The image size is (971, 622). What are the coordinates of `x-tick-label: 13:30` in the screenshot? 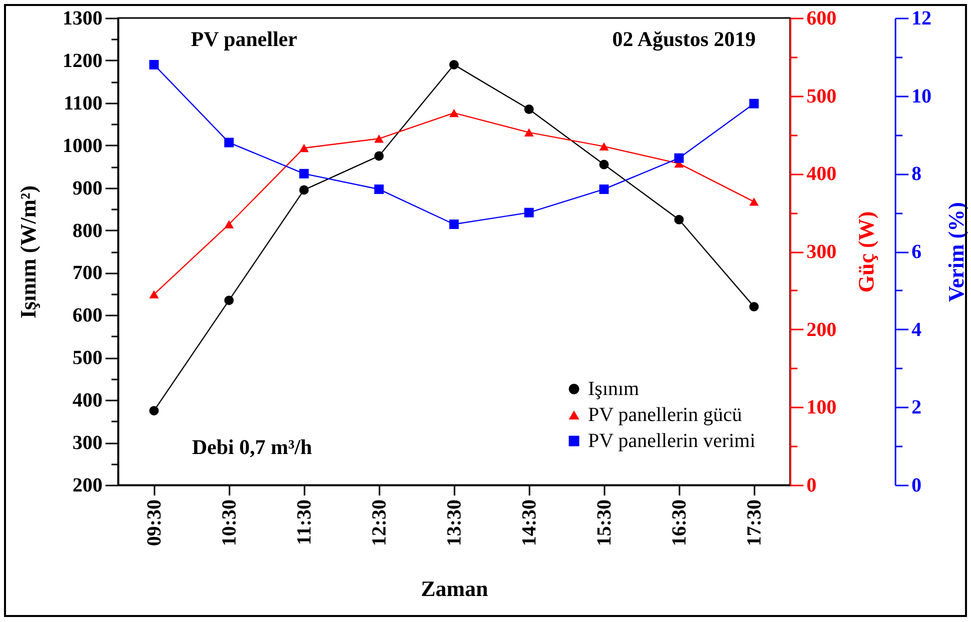 It's located at (455, 523).